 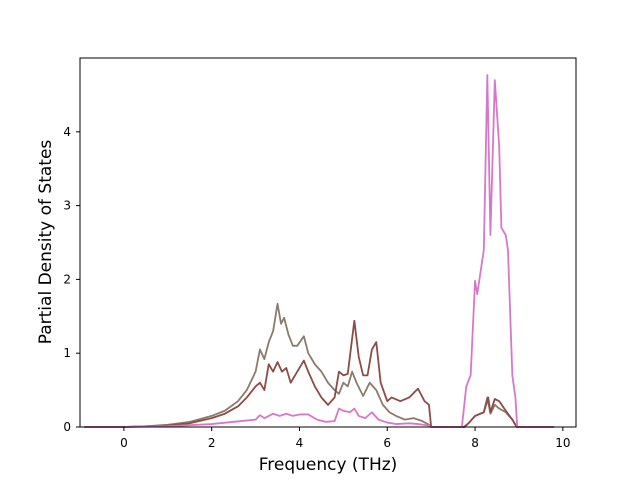 What do you see at coordinates (67, 279) in the screenshot?
I see `y-tick-label: 2` at bounding box center [67, 279].